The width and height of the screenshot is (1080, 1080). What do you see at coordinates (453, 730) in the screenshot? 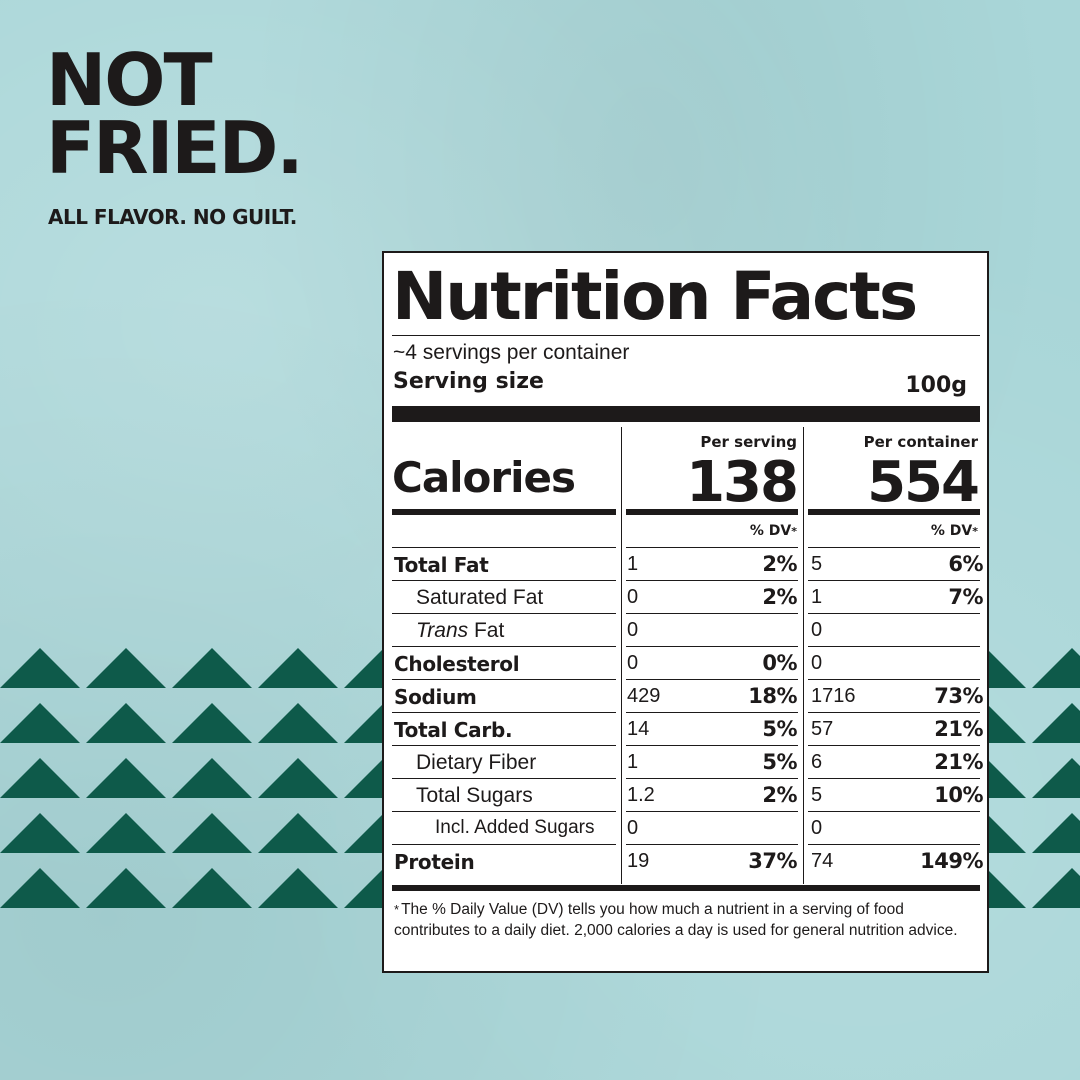
I see `nutrient-name: Total Carb.` at bounding box center [453, 730].